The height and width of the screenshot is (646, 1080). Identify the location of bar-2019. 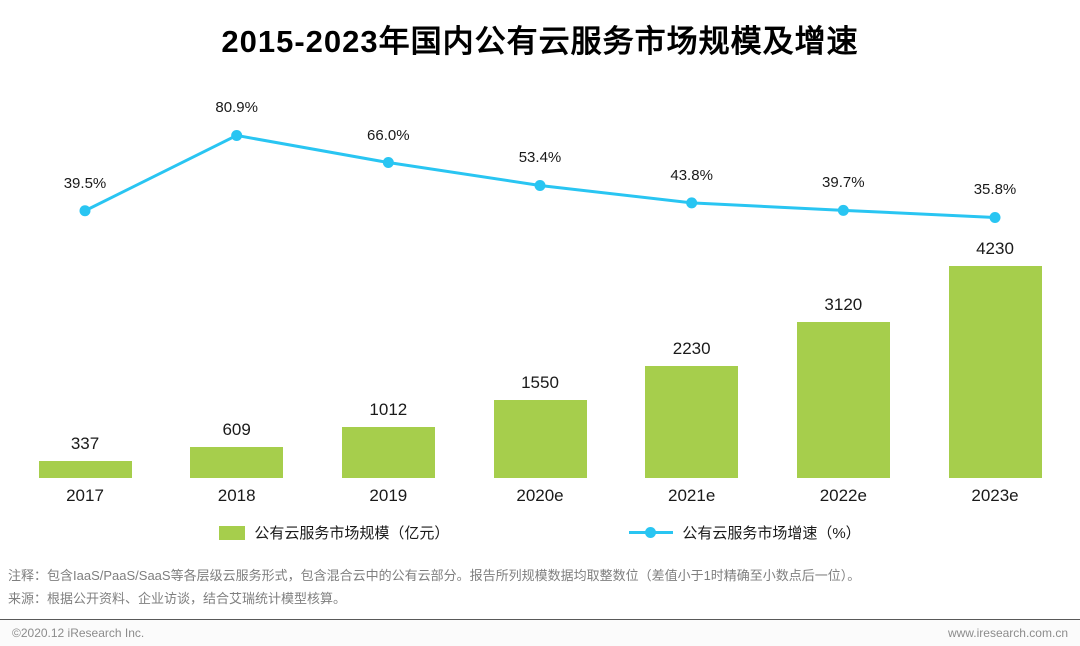
(388, 452).